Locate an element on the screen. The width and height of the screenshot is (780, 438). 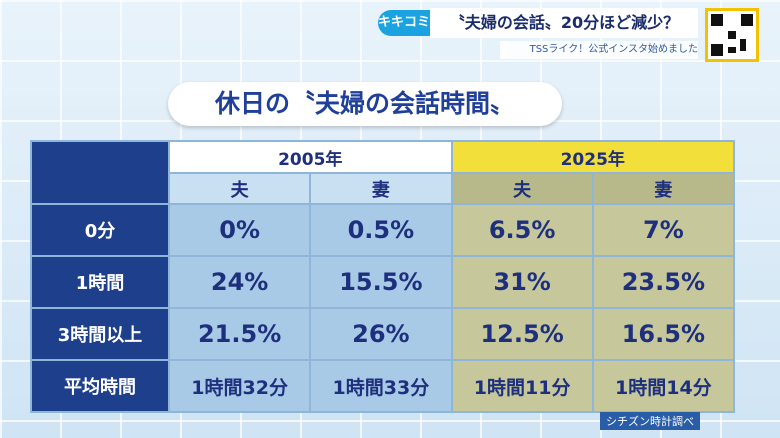
data-cell: 24% is located at coordinates (239, 282).